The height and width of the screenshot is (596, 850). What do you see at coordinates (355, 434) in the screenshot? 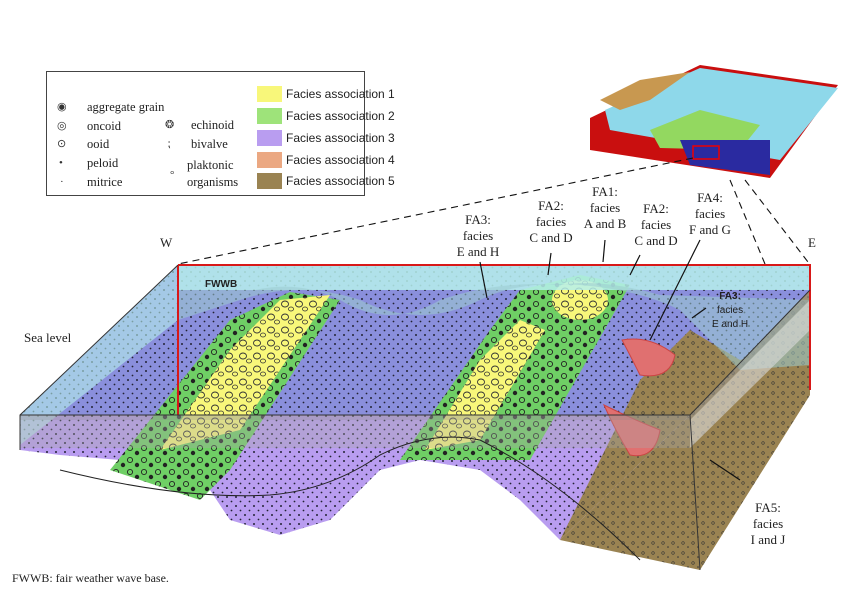
I see `fwwb-plane` at bounding box center [355, 434].